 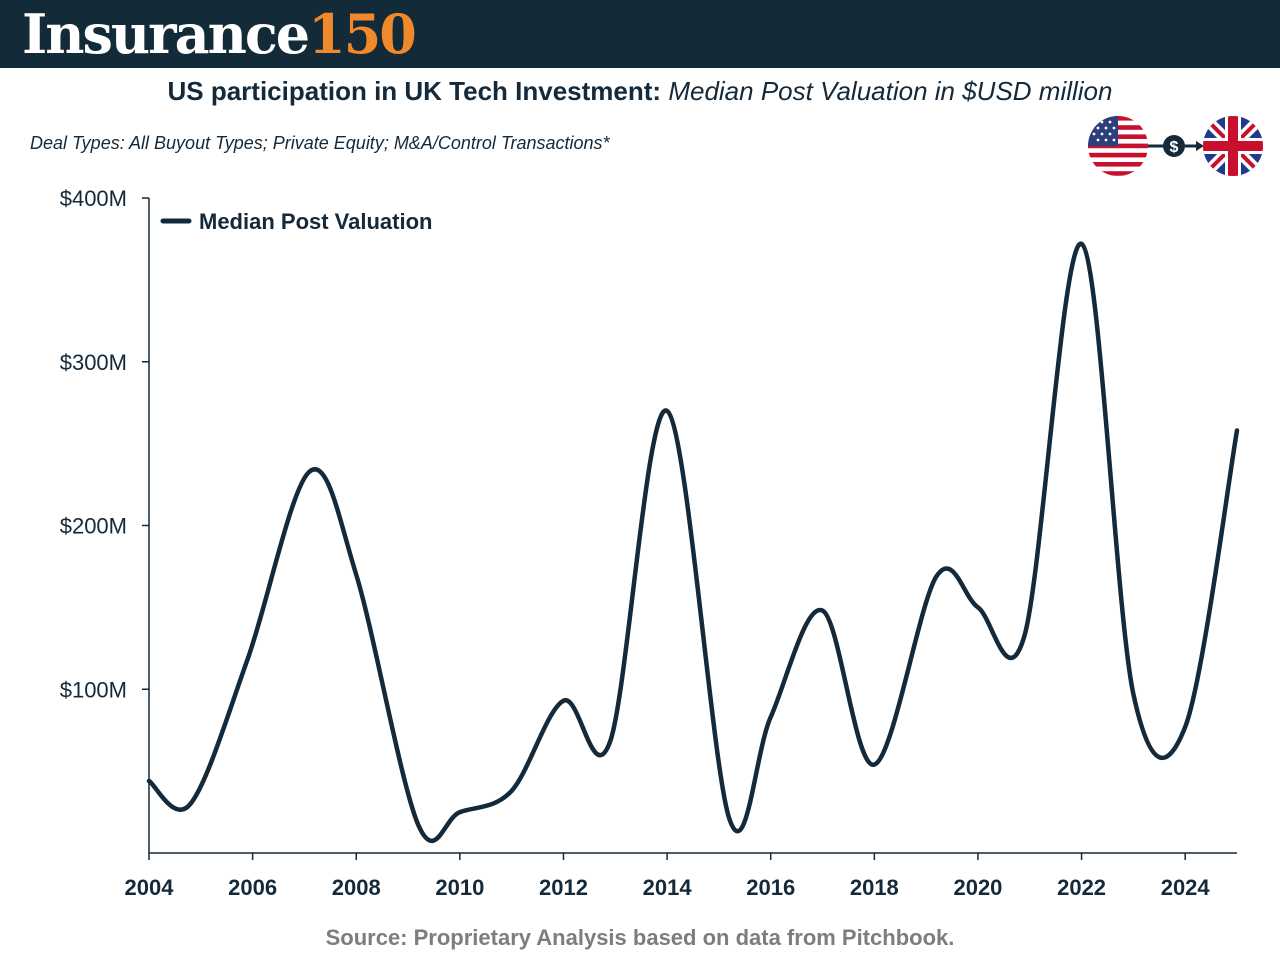 What do you see at coordinates (459, 887) in the screenshot?
I see `x-tick-label: 2010` at bounding box center [459, 887].